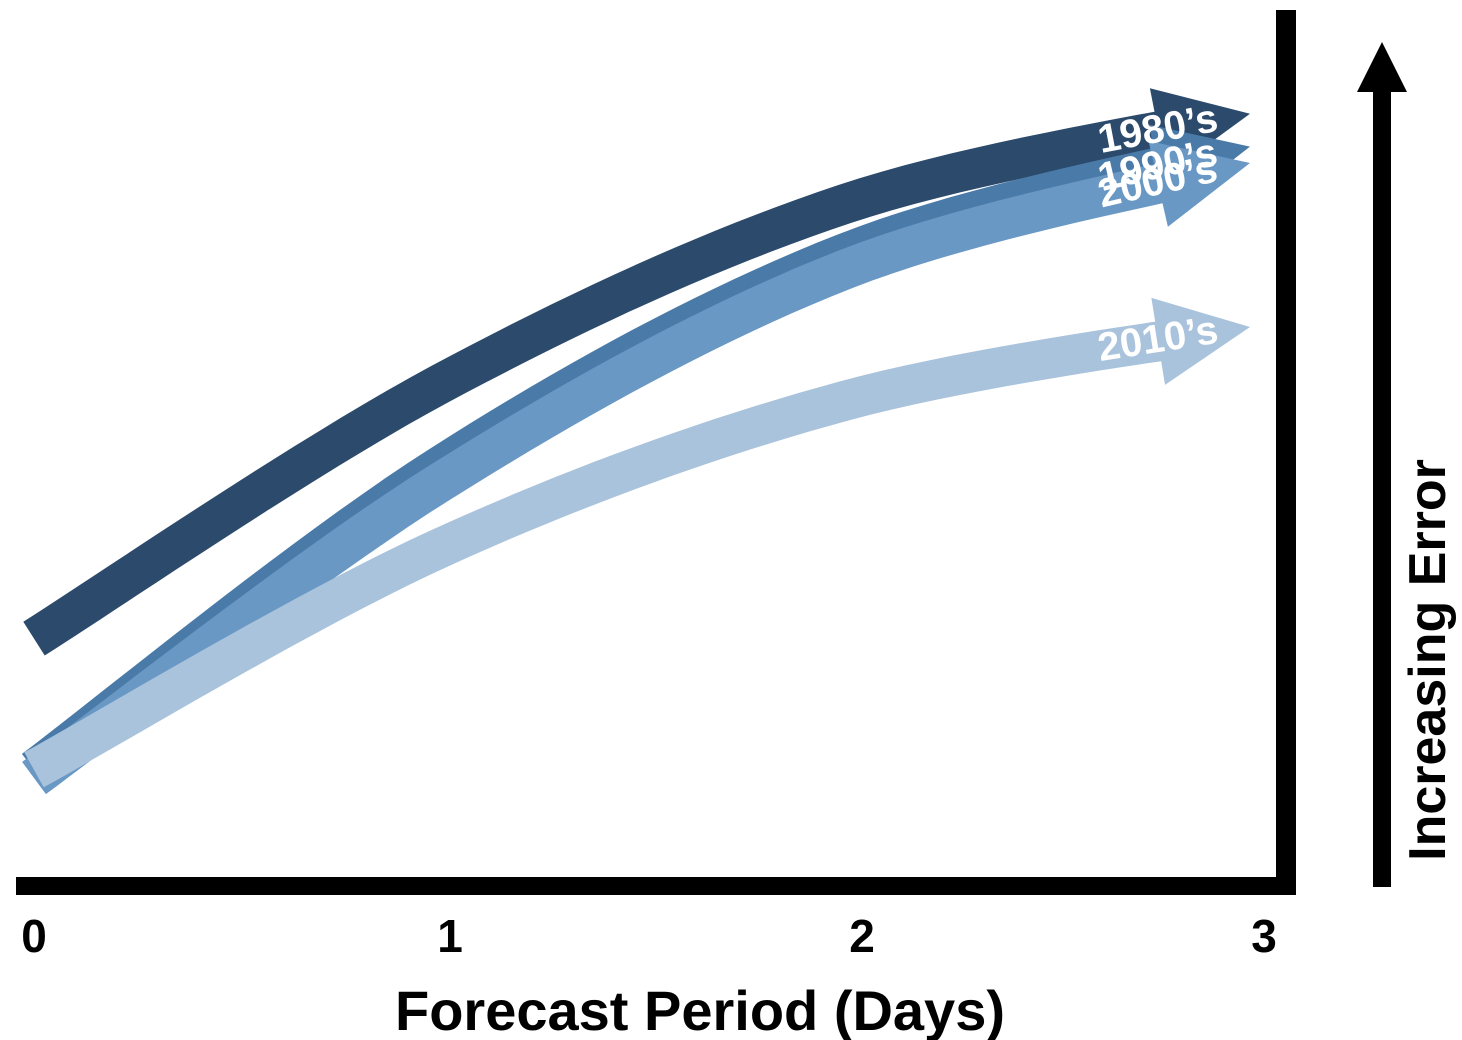 This screenshot has width=1462, height=1040. Describe the element at coordinates (1428, 660) in the screenshot. I see `y-axis-title: Increasing Error` at that location.